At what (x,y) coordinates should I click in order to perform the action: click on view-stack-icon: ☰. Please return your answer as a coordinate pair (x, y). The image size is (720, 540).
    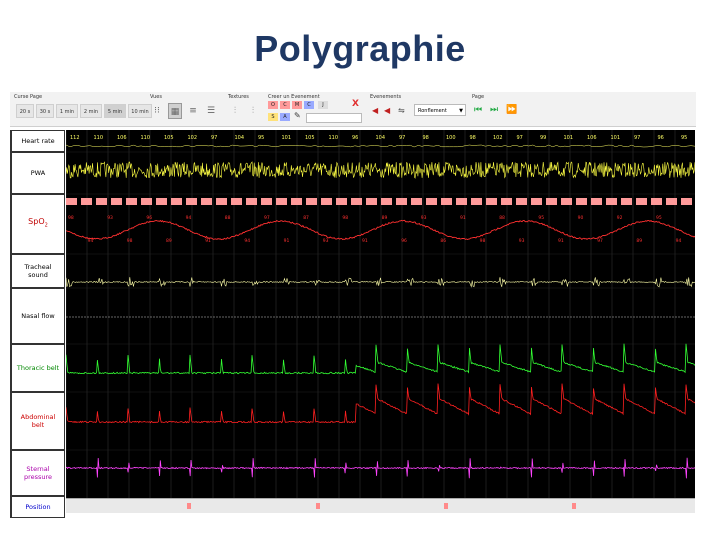
    Looking at the image, I should click on (211, 111).